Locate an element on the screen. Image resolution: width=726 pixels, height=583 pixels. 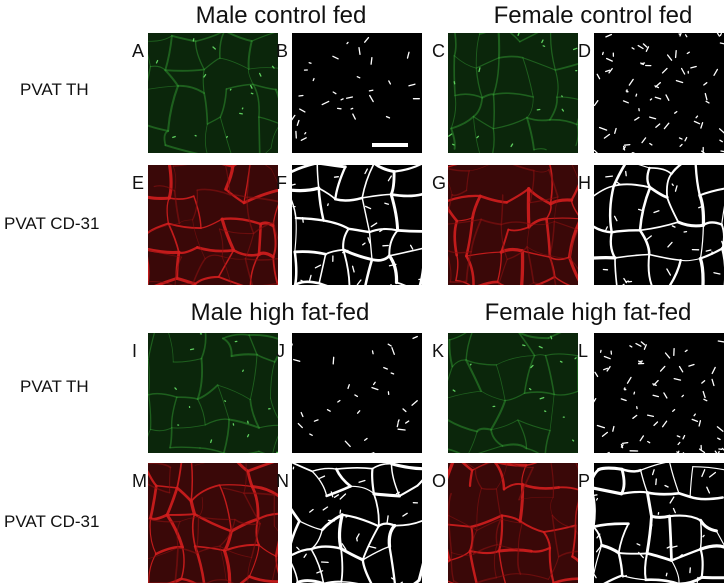
micrograph-panel-h is located at coordinates (659, 225).